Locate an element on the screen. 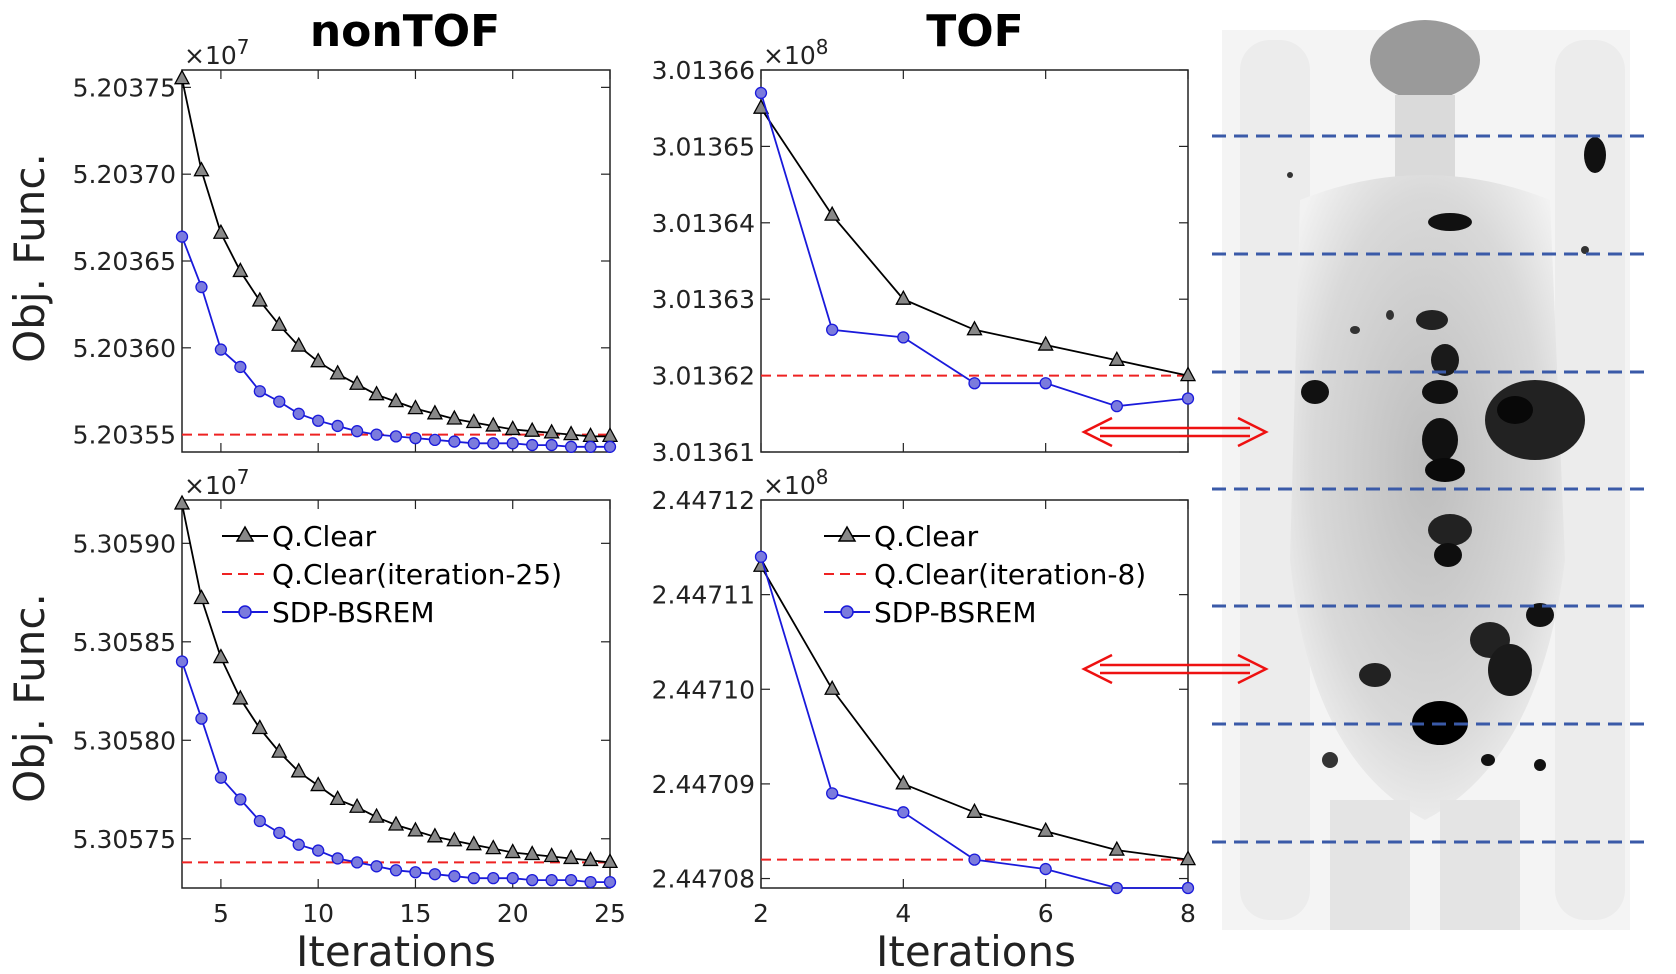 The width and height of the screenshot is (1676, 974). legend-circle-marker is located at coordinates (847, 612).